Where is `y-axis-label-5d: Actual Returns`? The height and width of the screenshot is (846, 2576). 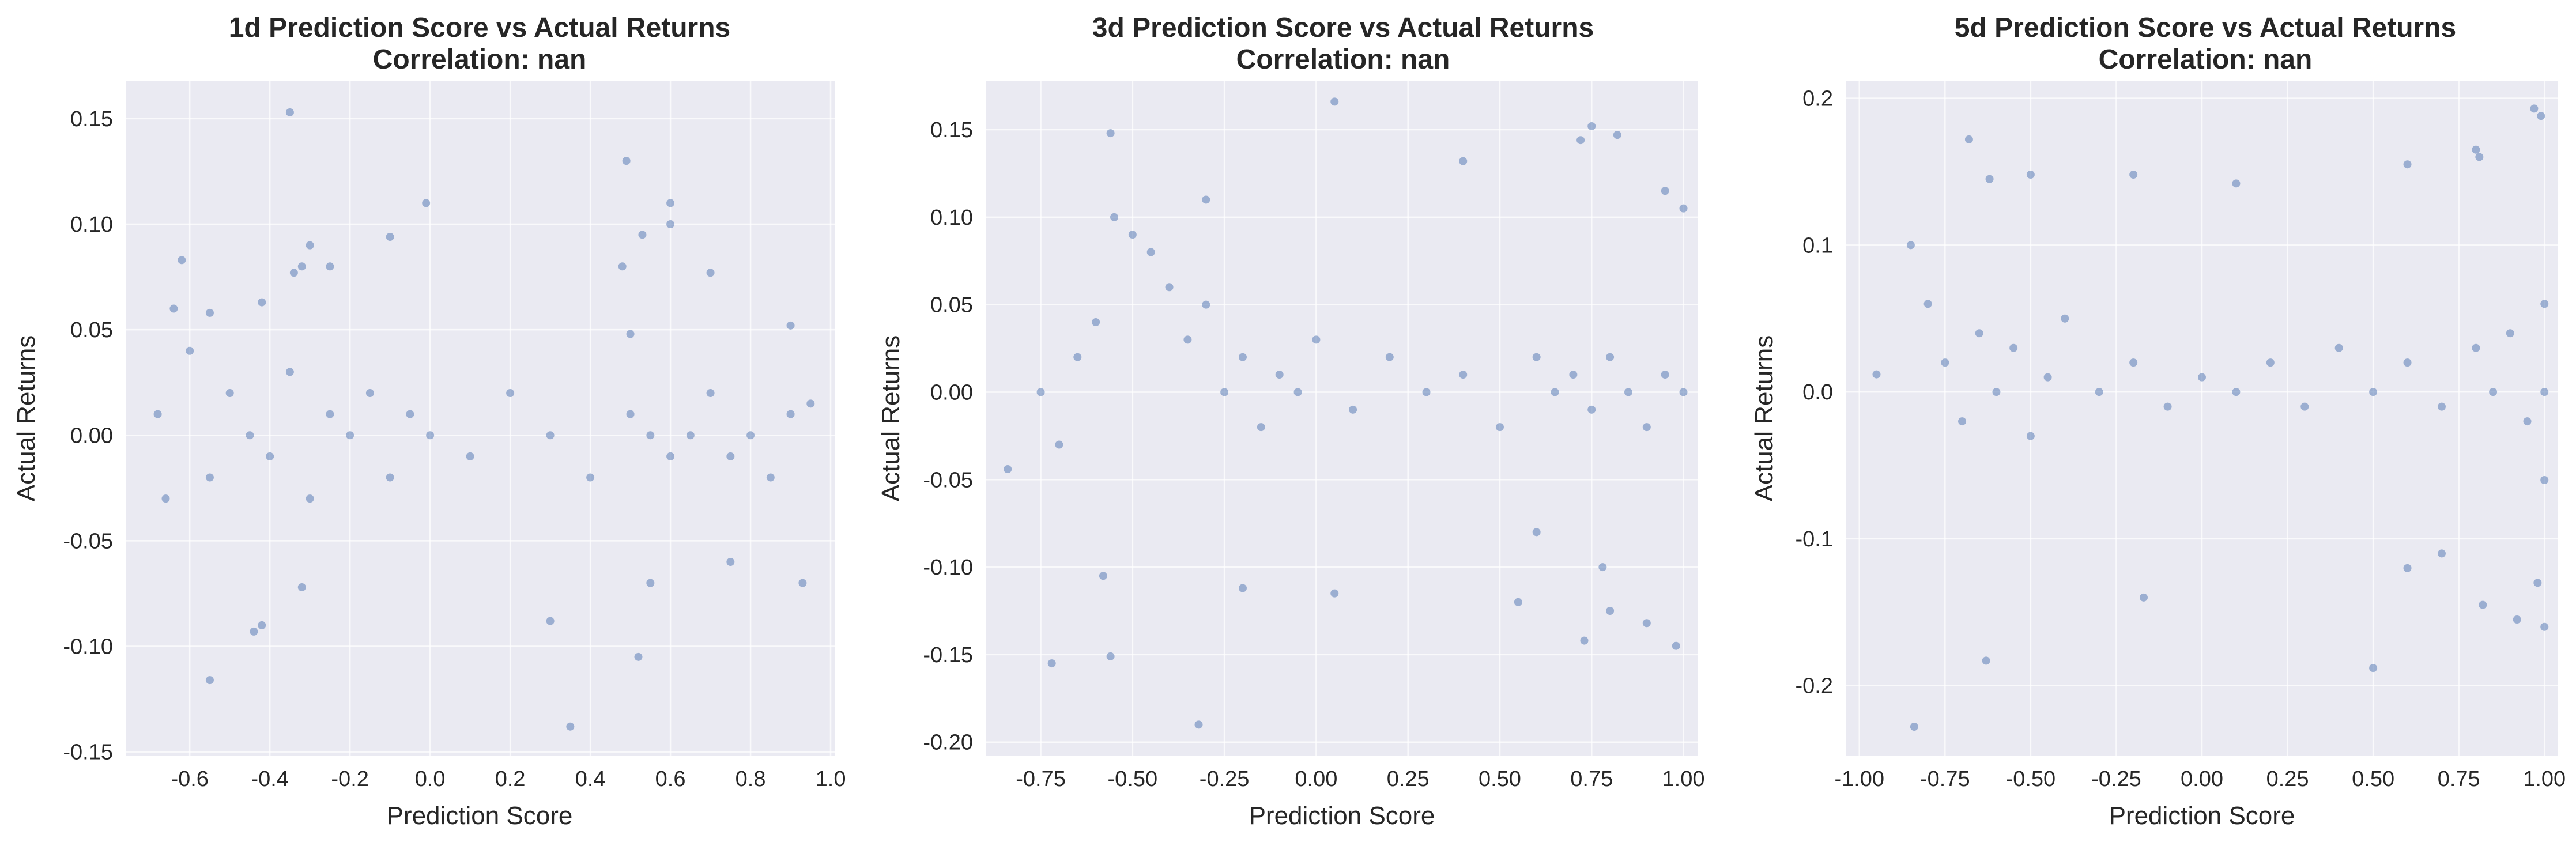 y-axis-label-5d: Actual Returns is located at coordinates (1764, 418).